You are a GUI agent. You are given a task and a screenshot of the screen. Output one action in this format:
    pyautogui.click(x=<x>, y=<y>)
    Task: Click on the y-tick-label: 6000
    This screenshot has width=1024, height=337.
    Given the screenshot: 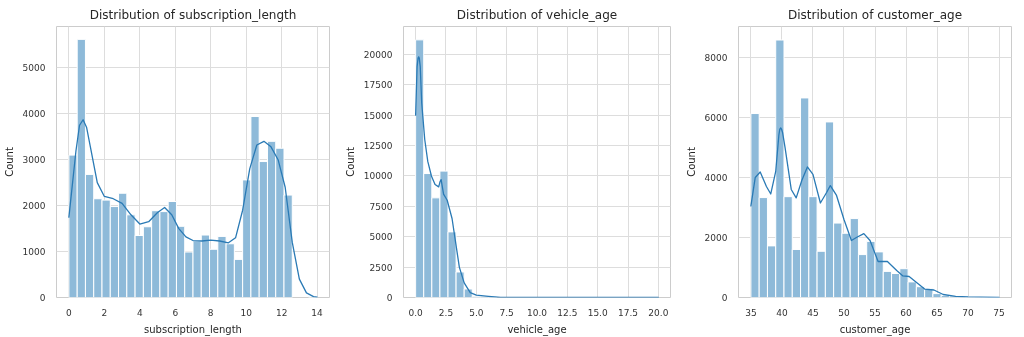 What is the action you would take?
    pyautogui.click(x=716, y=117)
    